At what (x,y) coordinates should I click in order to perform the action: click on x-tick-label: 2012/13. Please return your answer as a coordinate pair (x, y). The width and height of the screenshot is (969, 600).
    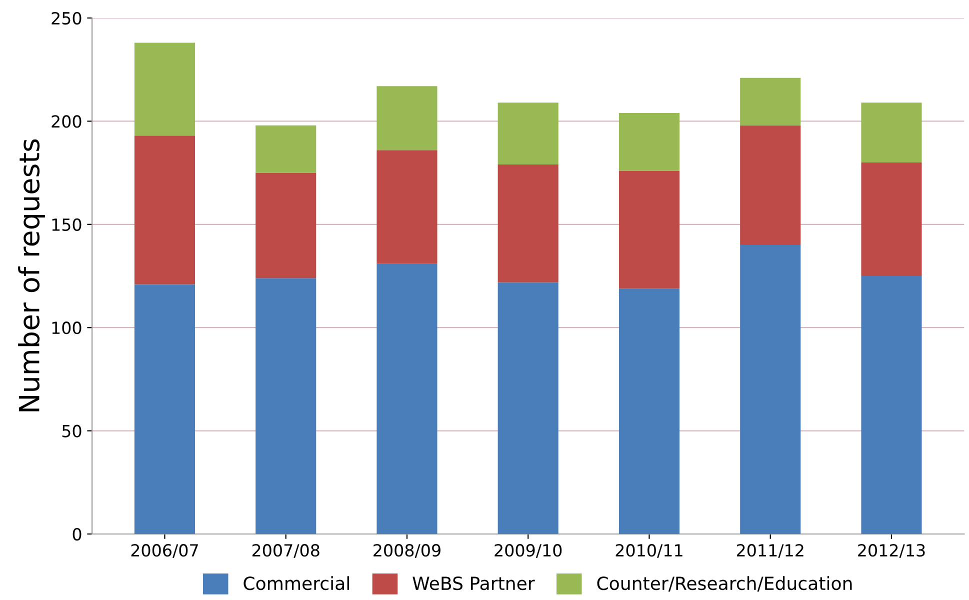
    Looking at the image, I should click on (891, 551).